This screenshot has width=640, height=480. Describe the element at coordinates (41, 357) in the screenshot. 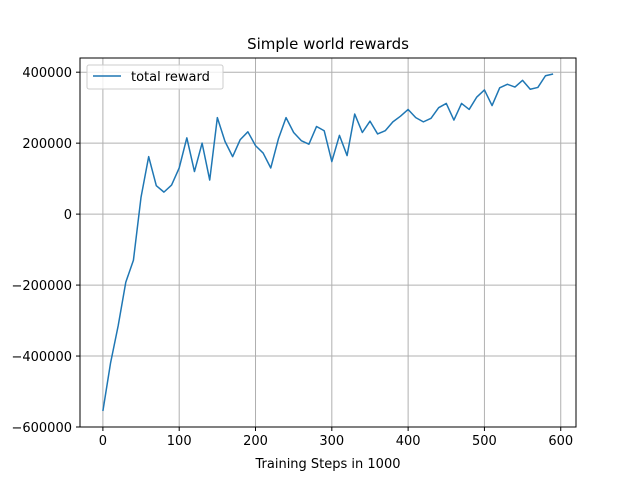

I see `y-tick-label: −400000` at that location.